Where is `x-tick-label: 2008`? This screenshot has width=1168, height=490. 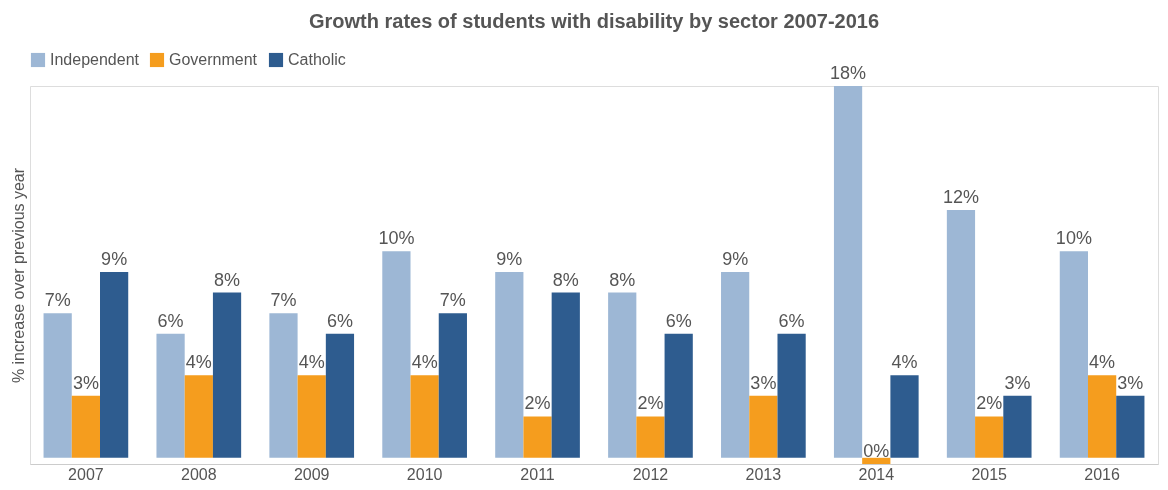
x-tick-label: 2008 is located at coordinates (199, 474).